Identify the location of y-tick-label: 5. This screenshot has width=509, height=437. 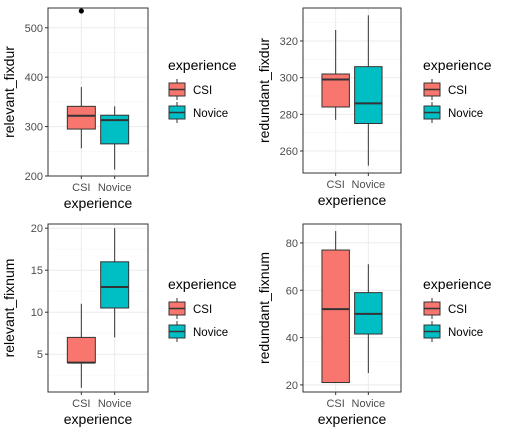
(40, 355).